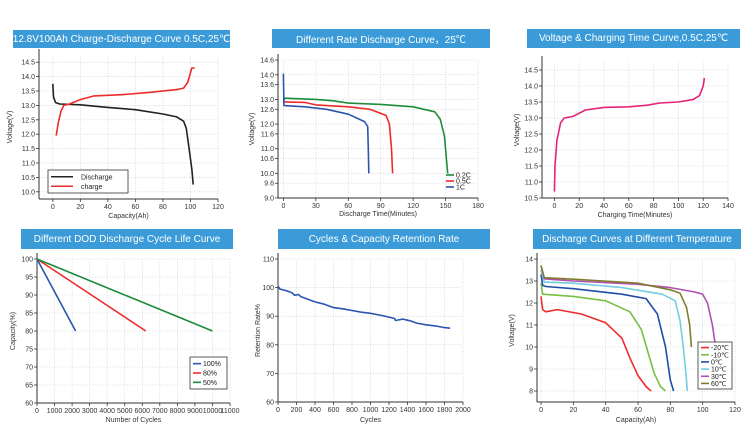  What do you see at coordinates (445, 410) in the screenshot?
I see `x-tick-label: 1800` at bounding box center [445, 410].